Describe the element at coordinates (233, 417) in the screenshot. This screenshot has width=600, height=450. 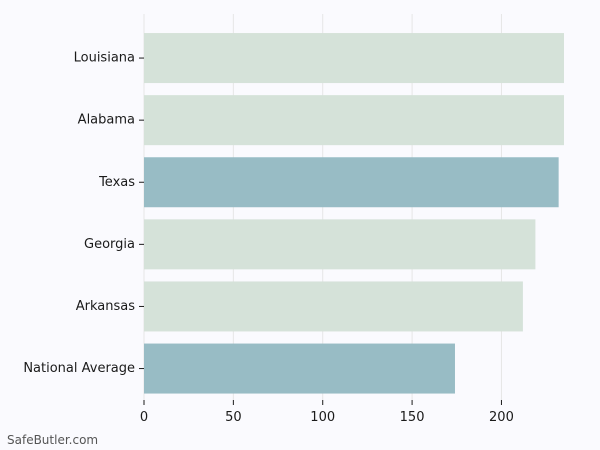
I see `x-tick-label: 50` at that location.